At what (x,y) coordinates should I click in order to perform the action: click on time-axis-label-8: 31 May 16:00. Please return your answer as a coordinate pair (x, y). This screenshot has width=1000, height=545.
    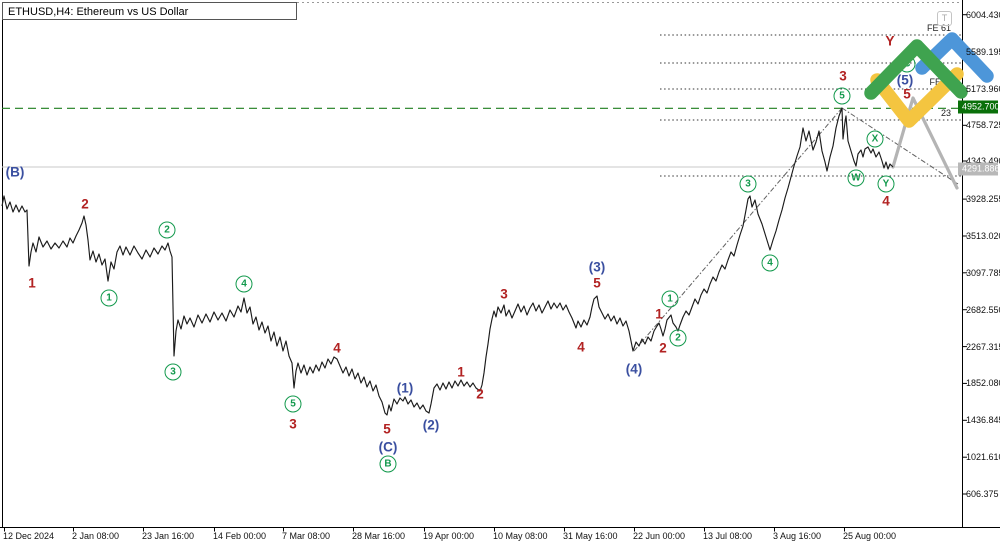
    Looking at the image, I should click on (590, 536).